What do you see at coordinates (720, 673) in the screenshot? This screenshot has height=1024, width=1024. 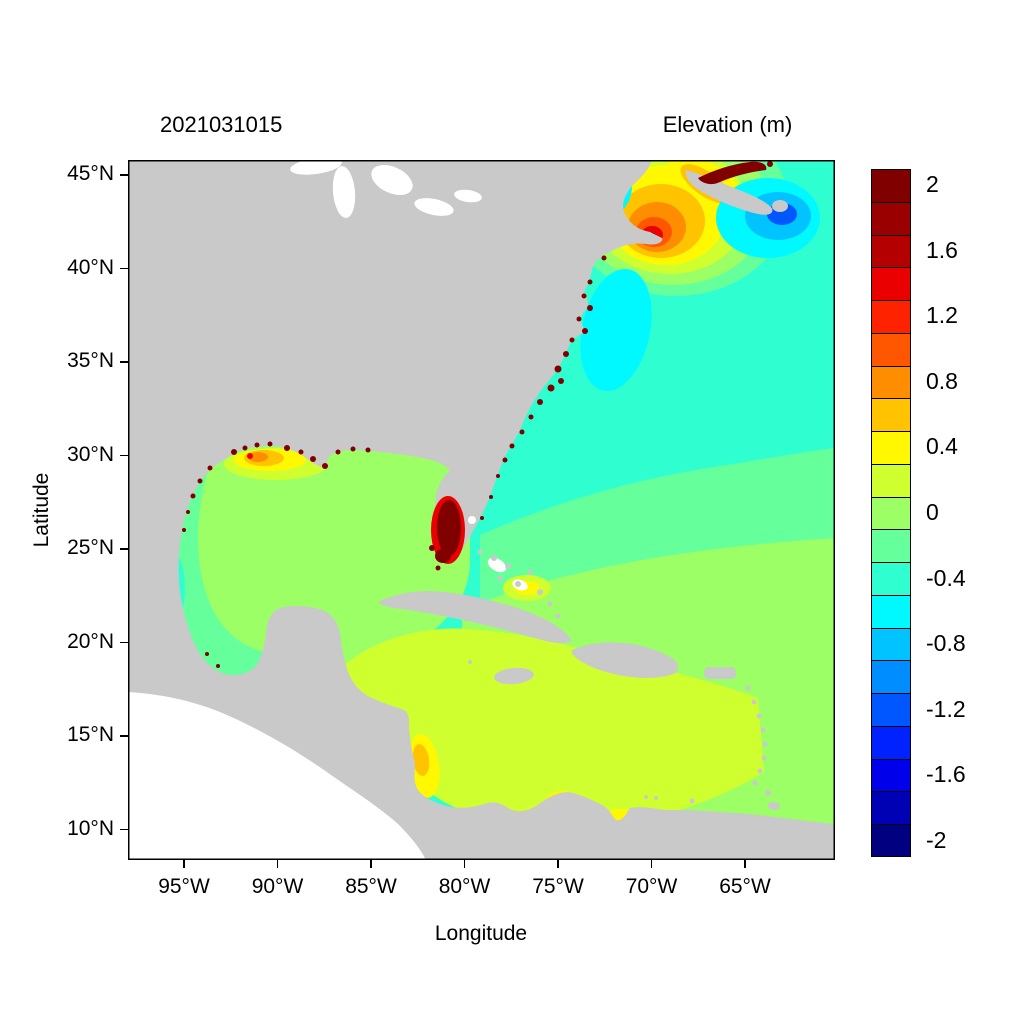 I see `land-puerto-rico` at bounding box center [720, 673].